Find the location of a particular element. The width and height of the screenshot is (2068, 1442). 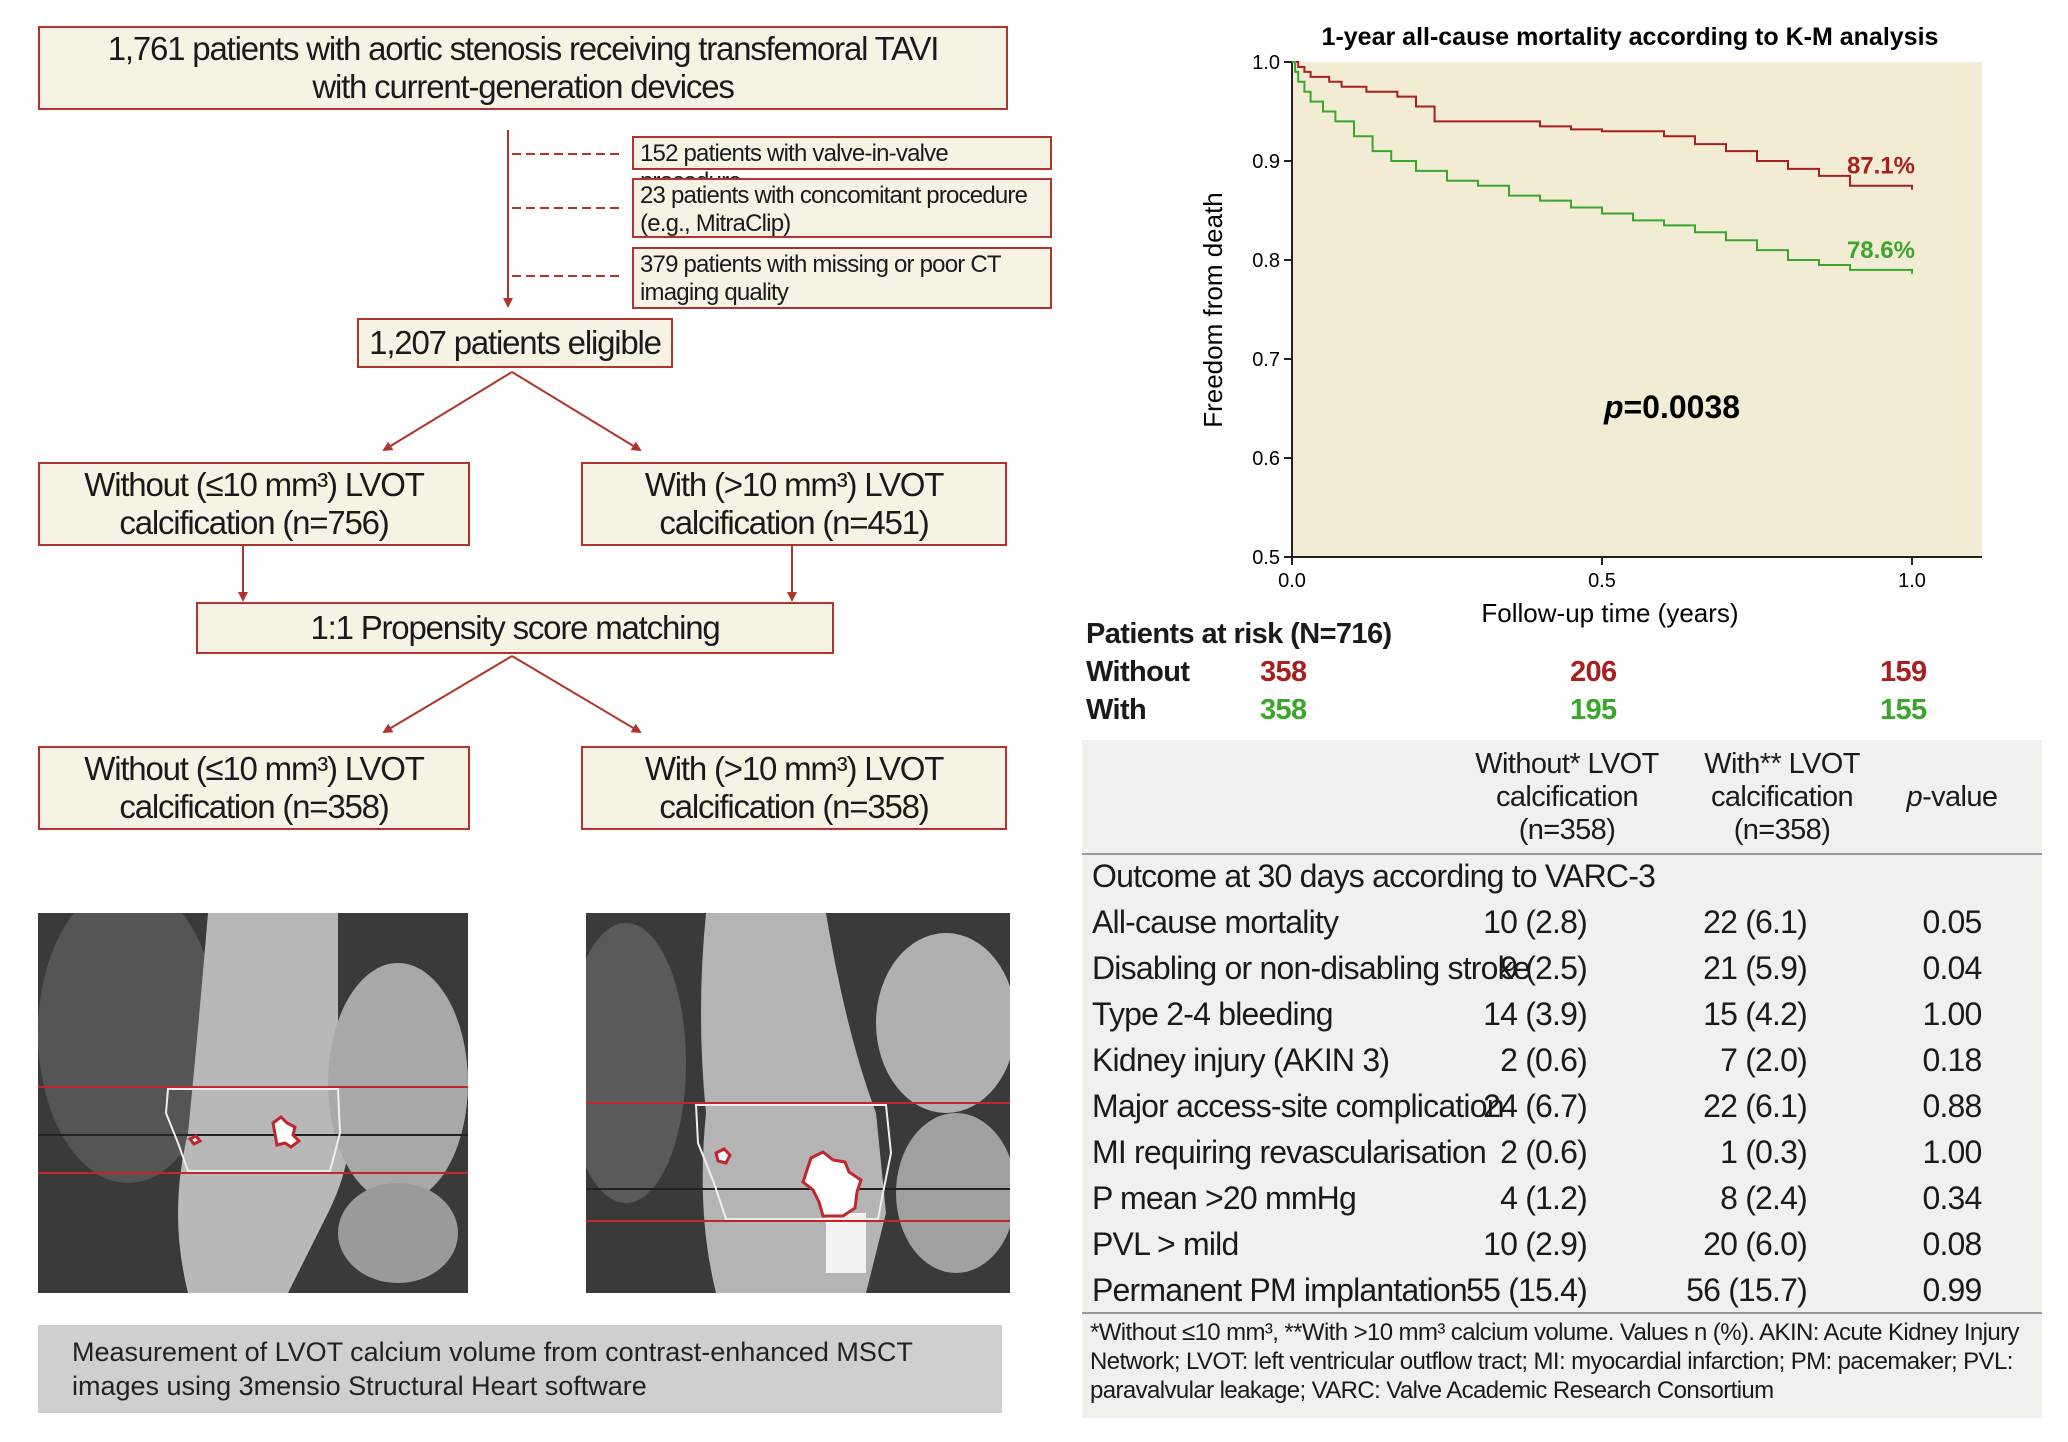

row-without-value: 4 (1.2) is located at coordinates (1544, 1198).